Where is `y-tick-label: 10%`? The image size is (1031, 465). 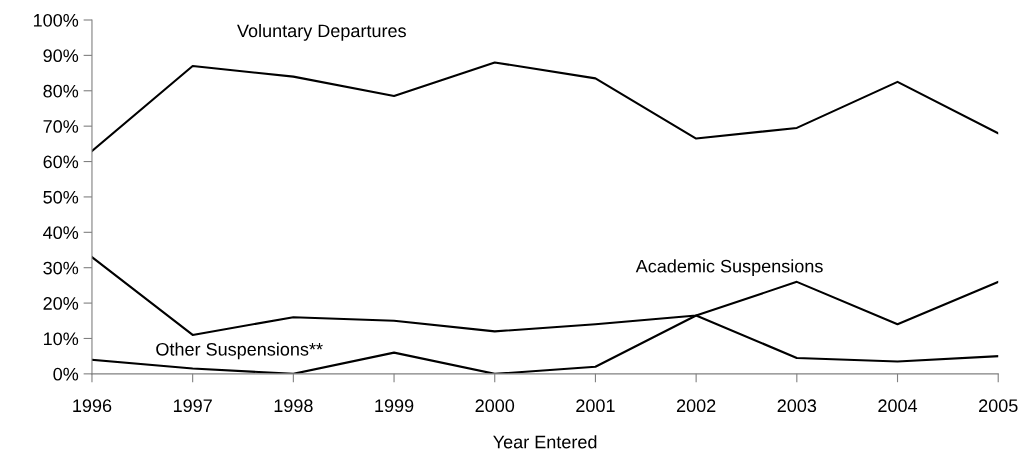
y-tick-label: 10% is located at coordinates (61, 339).